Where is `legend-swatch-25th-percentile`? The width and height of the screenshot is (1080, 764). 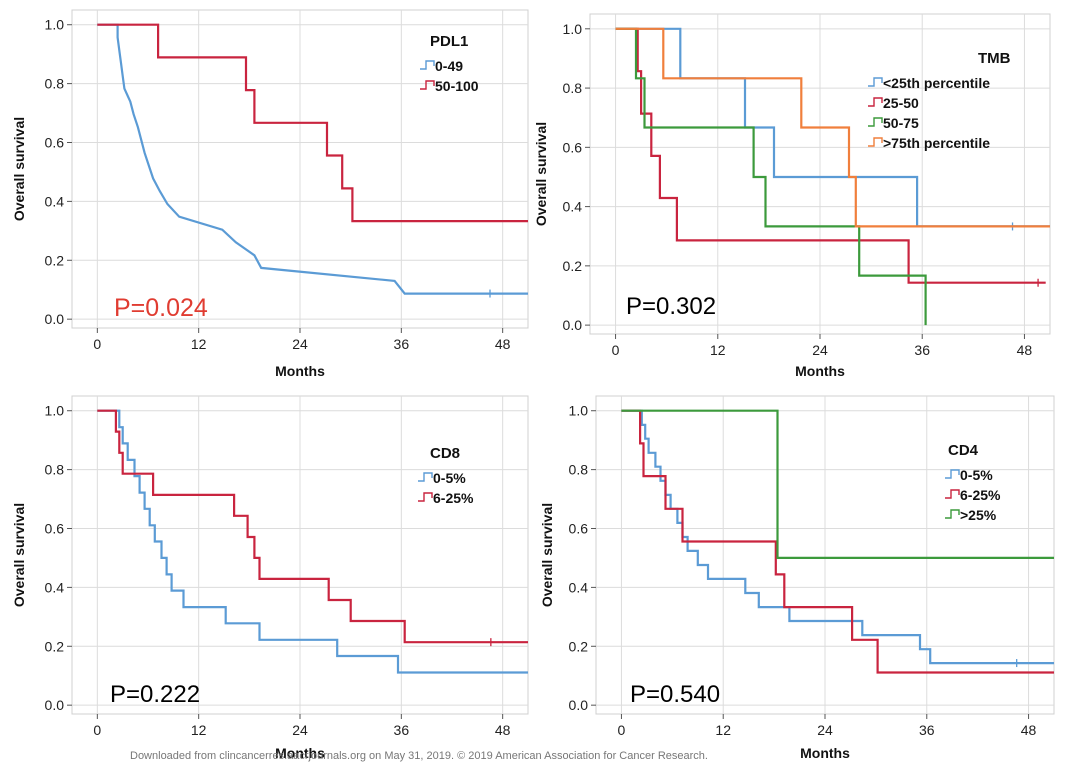 legend-swatch-25th-percentile is located at coordinates (875, 82).